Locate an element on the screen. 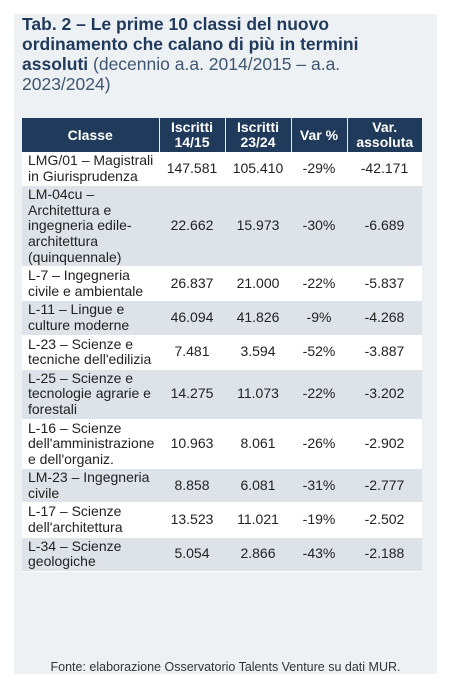 This screenshot has height=687, width=451. cell-var-abs: -2.188 is located at coordinates (384, 554).